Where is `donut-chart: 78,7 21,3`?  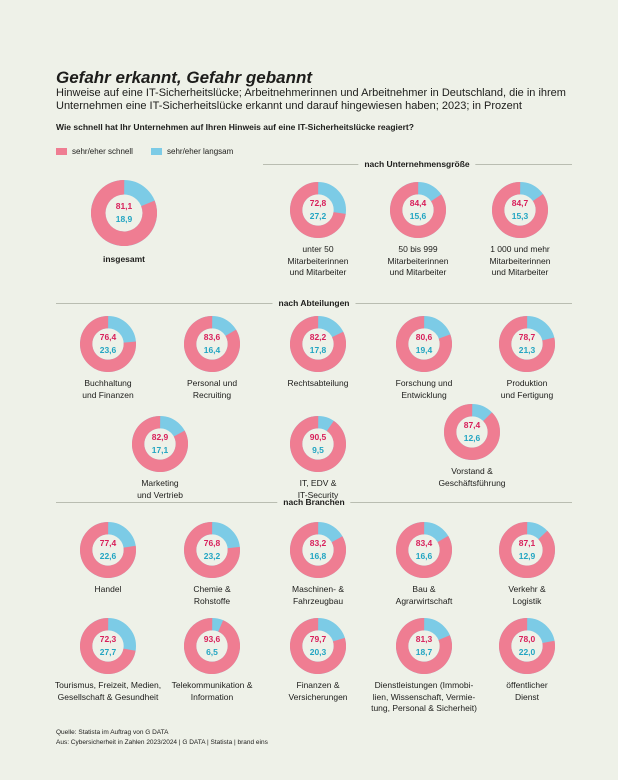
donut-chart: 78,7 21,3 is located at coordinates (527, 344).